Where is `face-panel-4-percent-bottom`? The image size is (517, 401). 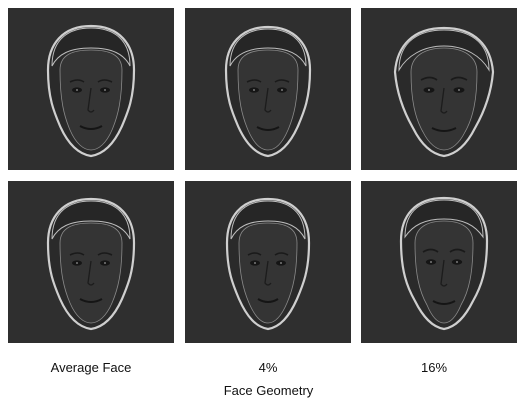
face-panel-4-percent-bottom is located at coordinates (268, 262).